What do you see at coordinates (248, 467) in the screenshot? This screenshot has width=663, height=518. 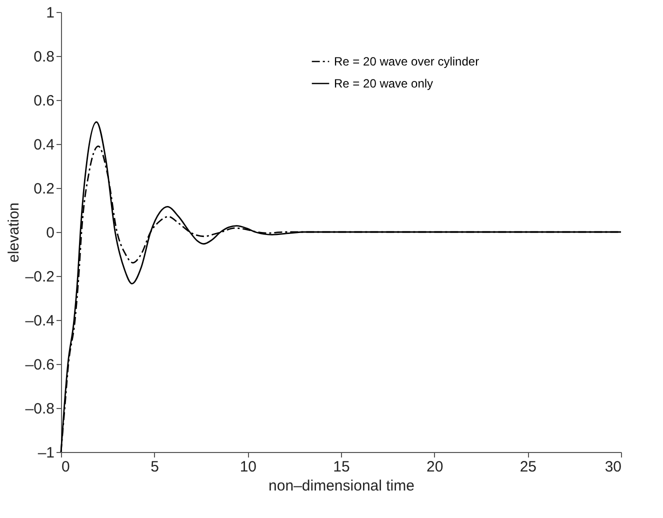 I see `x-tick-label: 10` at bounding box center [248, 467].